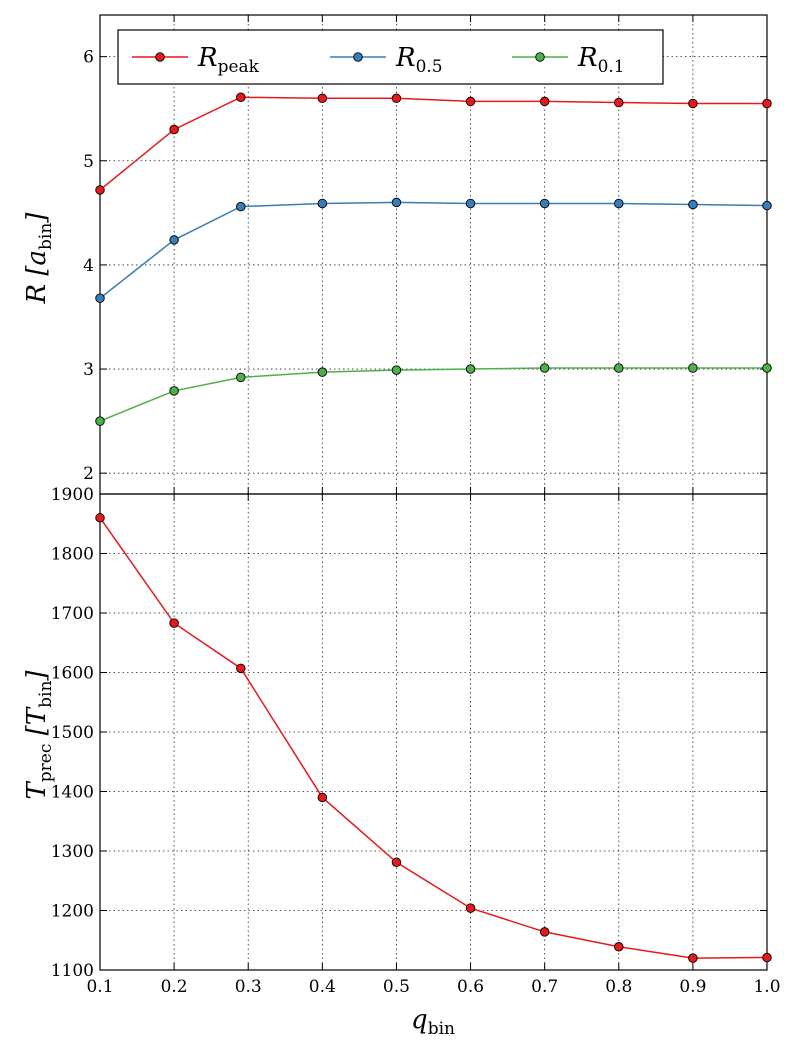 The height and width of the screenshot is (1050, 800). Describe the element at coordinates (72, 912) in the screenshot. I see `y-tick-label: 1200` at that location.